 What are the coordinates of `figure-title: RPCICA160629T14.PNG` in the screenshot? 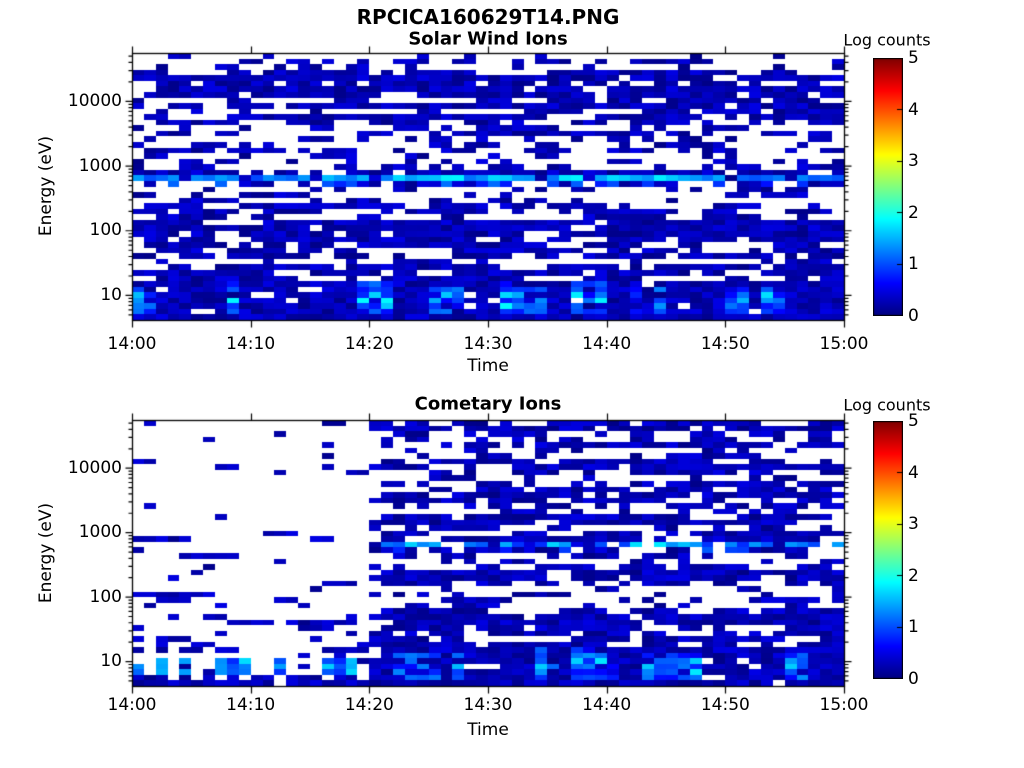 It's located at (488, 17).